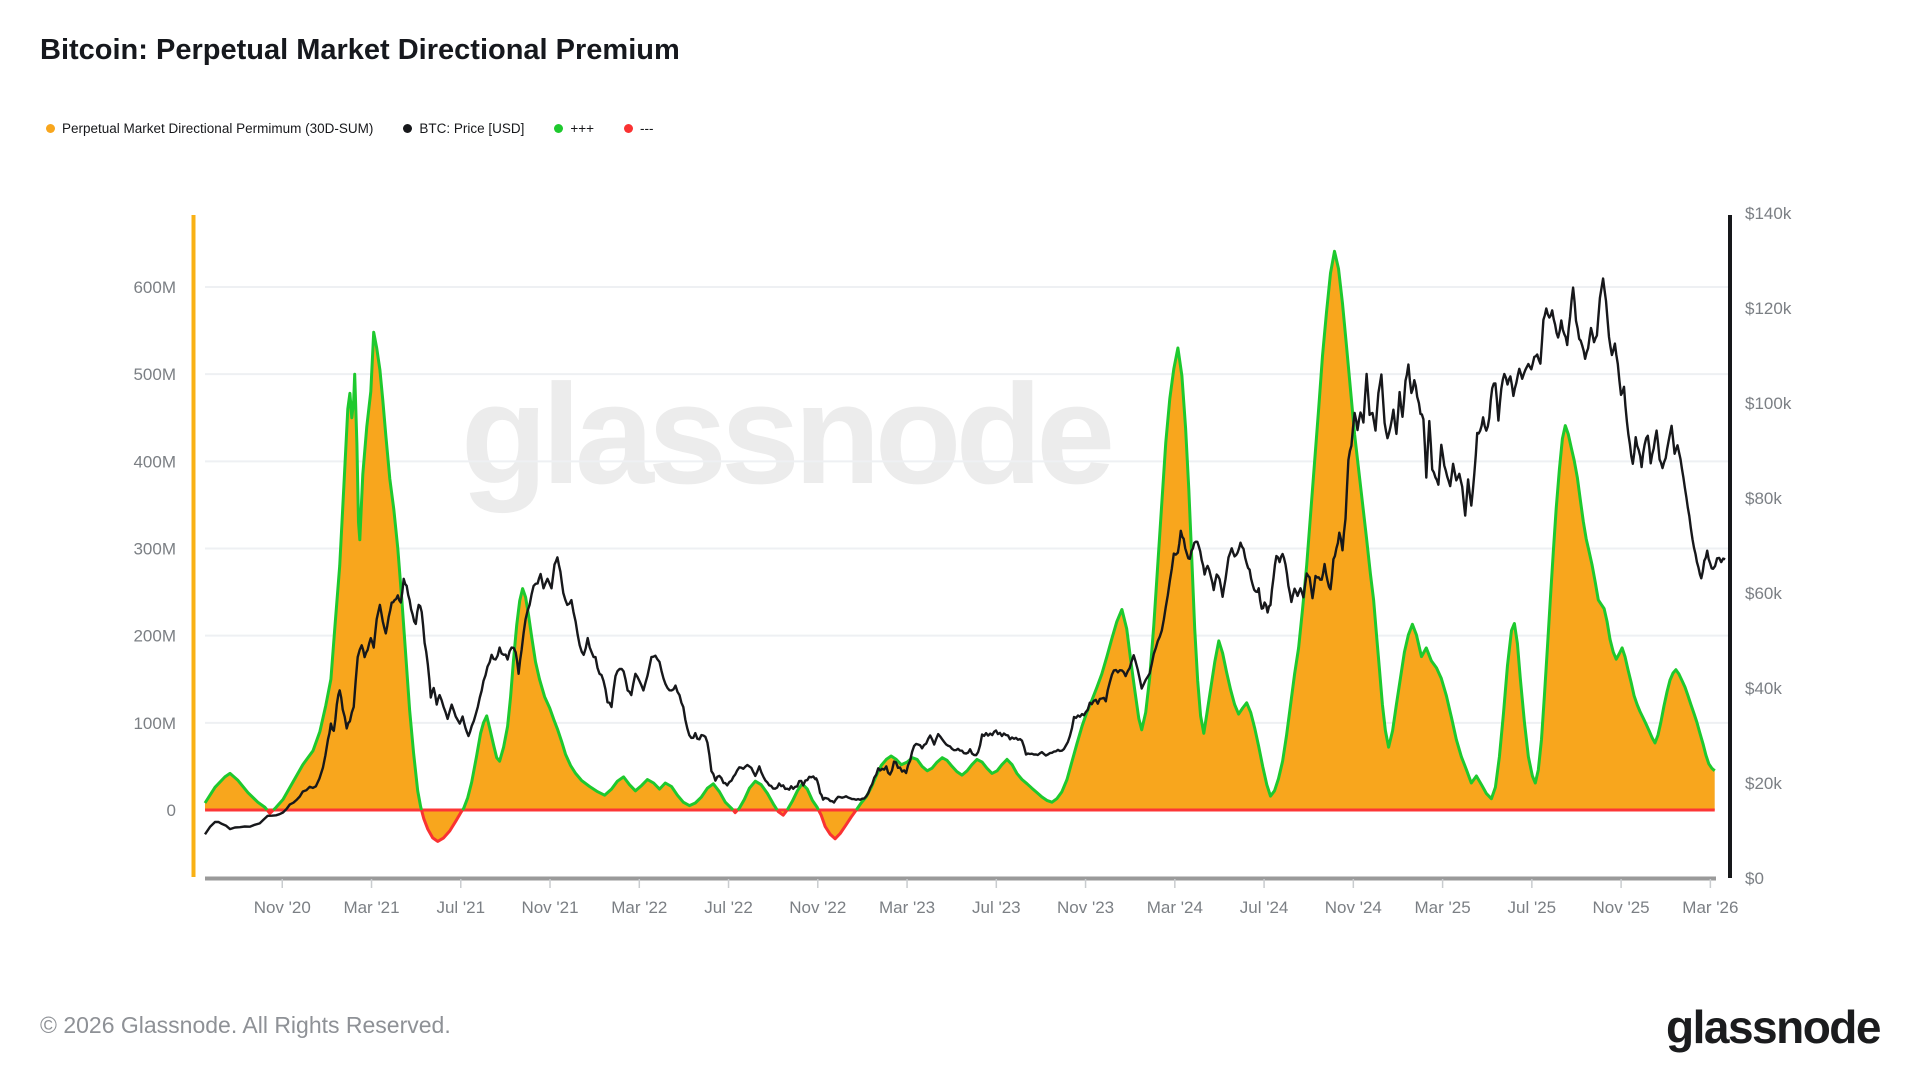 The image size is (1920, 1080). What do you see at coordinates (817, 907) in the screenshot?
I see `x-axis-tick-label: Nov '22` at bounding box center [817, 907].